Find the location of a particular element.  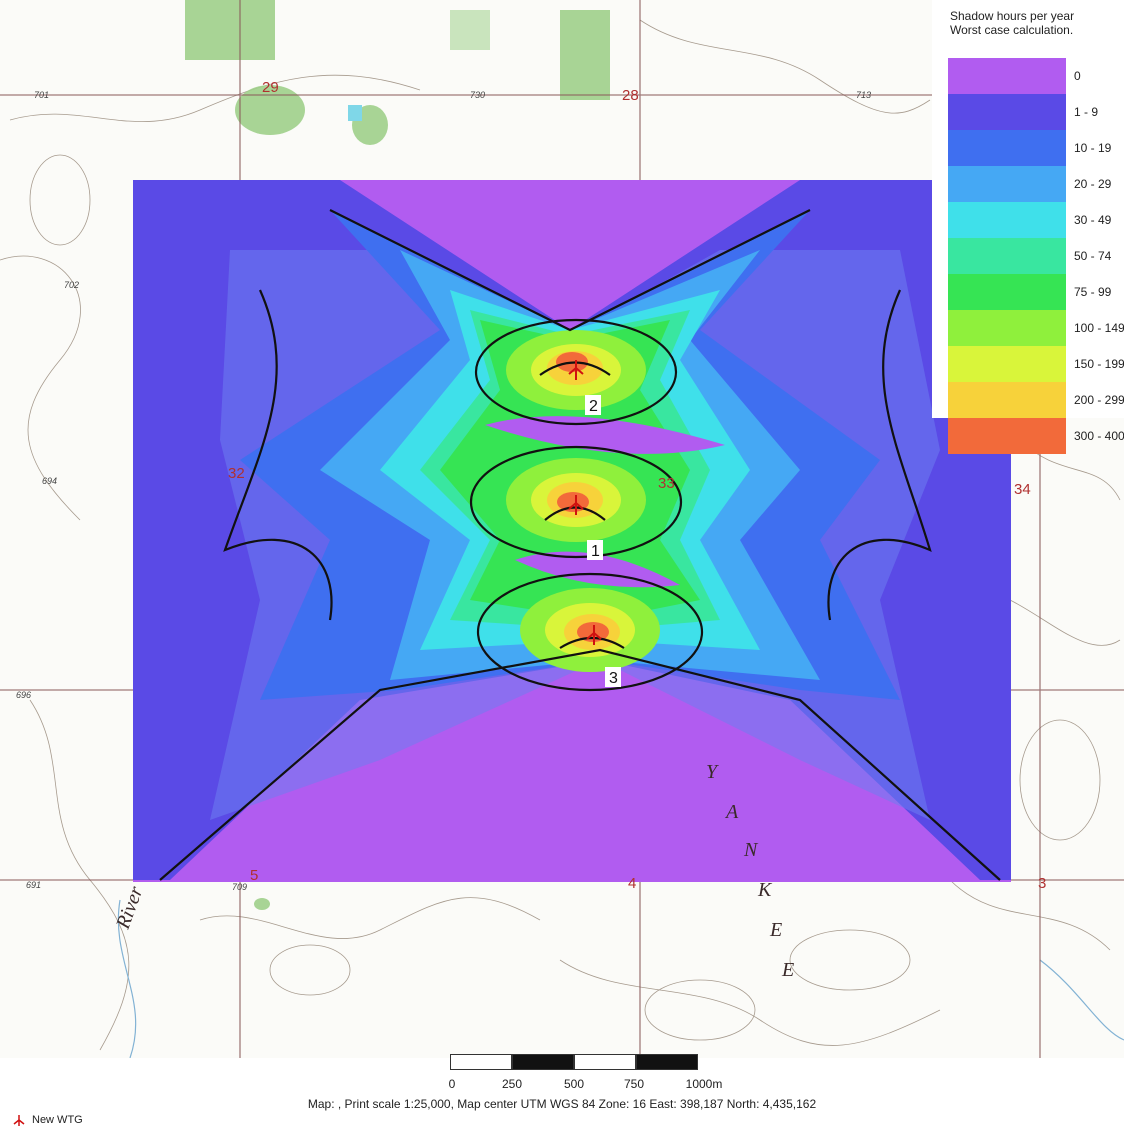

scale-tick-label: 750 is located at coordinates (634, 1084).